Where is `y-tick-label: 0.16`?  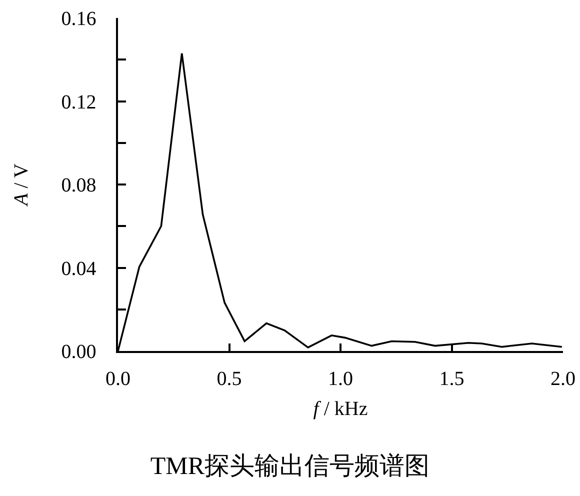 y-tick-label: 0.16 is located at coordinates (78, 19).